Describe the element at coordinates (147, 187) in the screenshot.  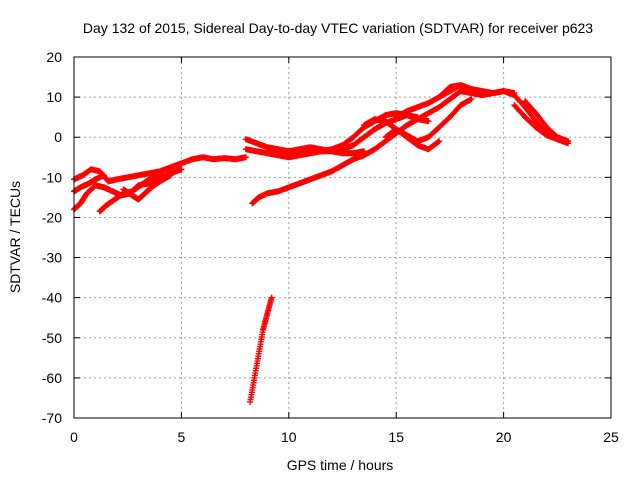
I see `series-track-e` at that location.